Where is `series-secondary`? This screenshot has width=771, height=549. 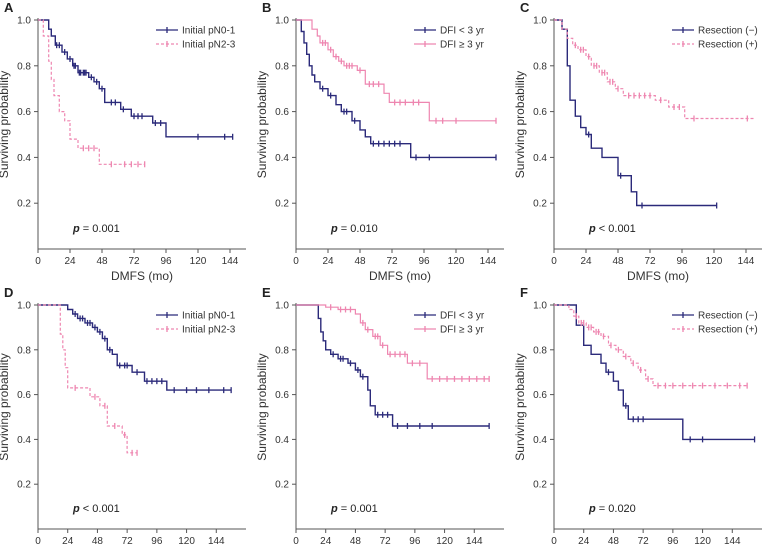 series-secondary is located at coordinates (651, 346).